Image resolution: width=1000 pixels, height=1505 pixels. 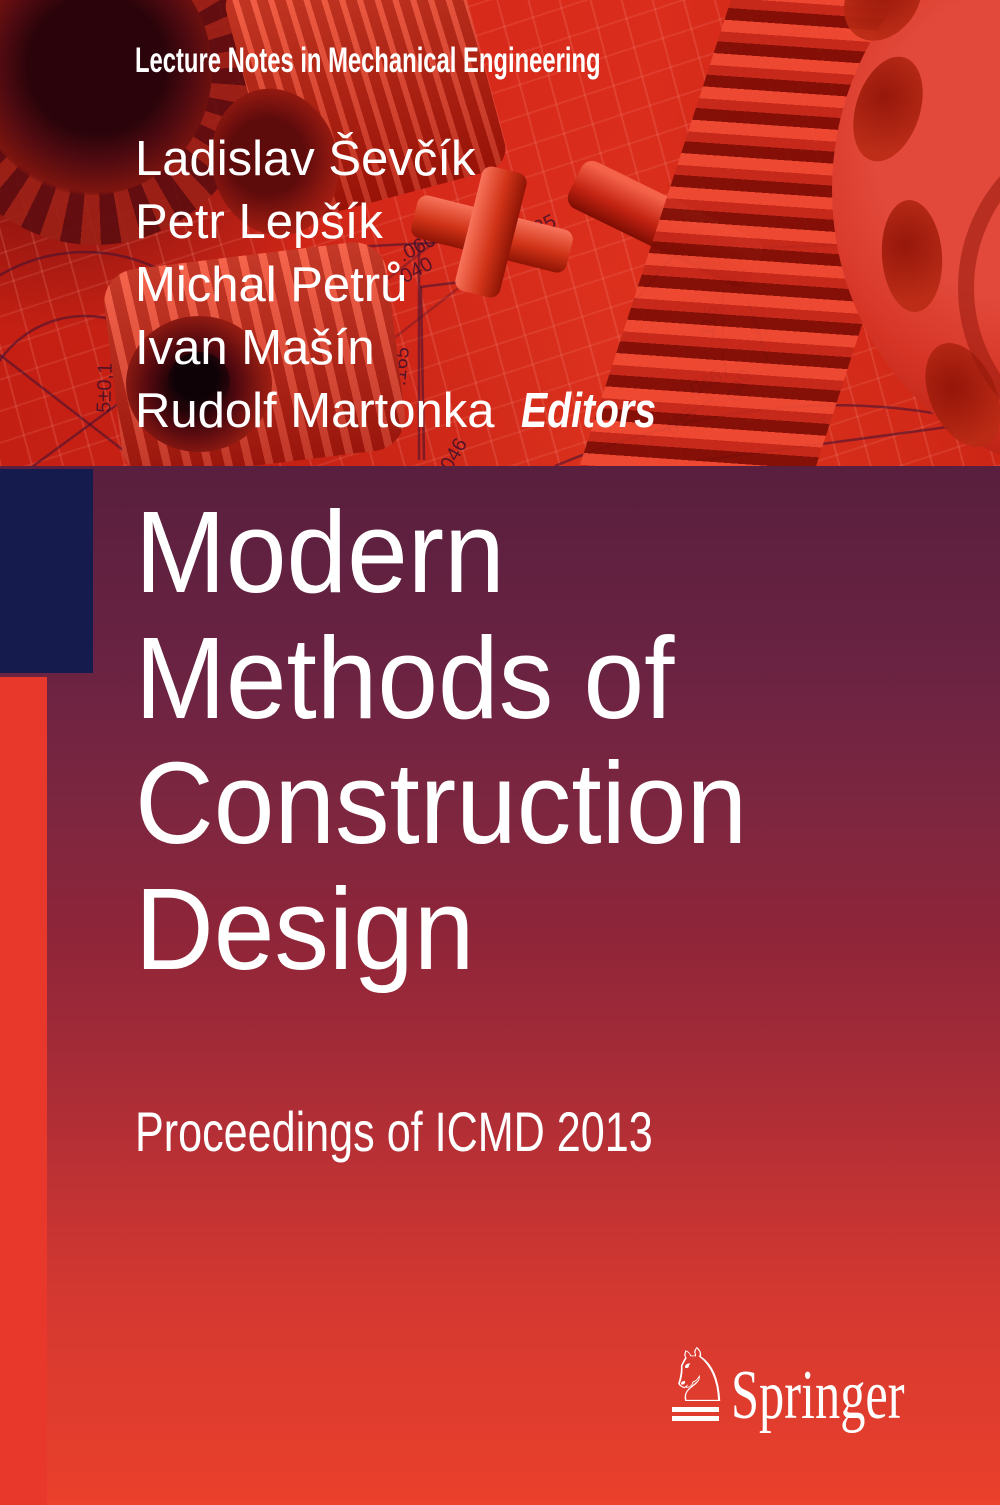 I want to click on series-title-text: Lecture Notes in Mechanical Engineering, so click(x=368, y=60).